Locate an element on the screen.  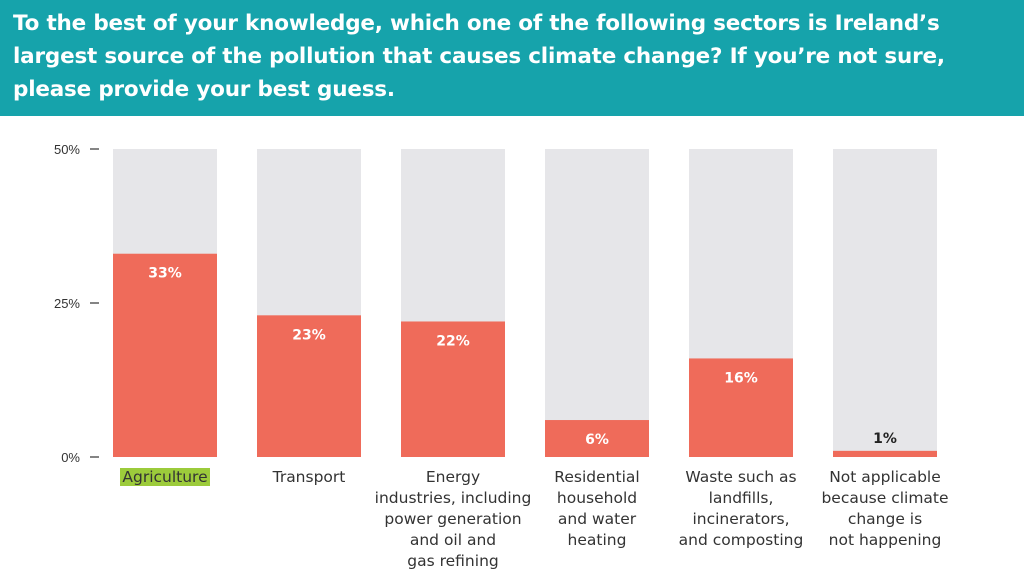
category-label: Transport is located at coordinates (309, 477).